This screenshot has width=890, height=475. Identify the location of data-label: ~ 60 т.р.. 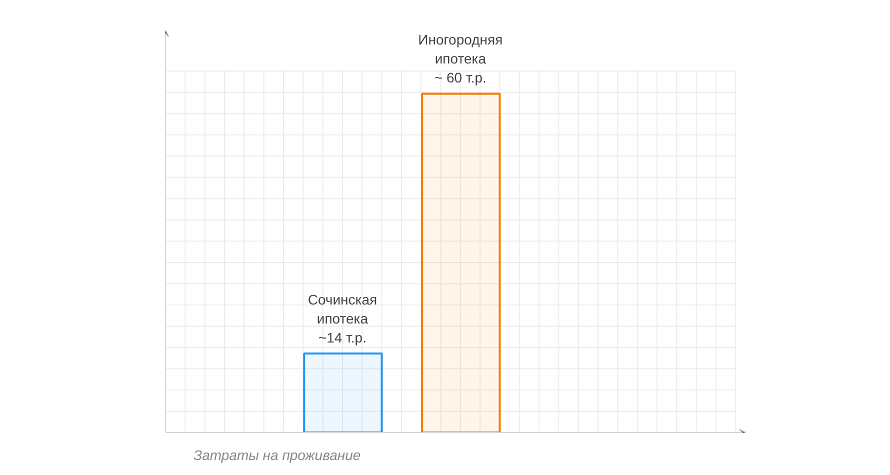
(460, 78).